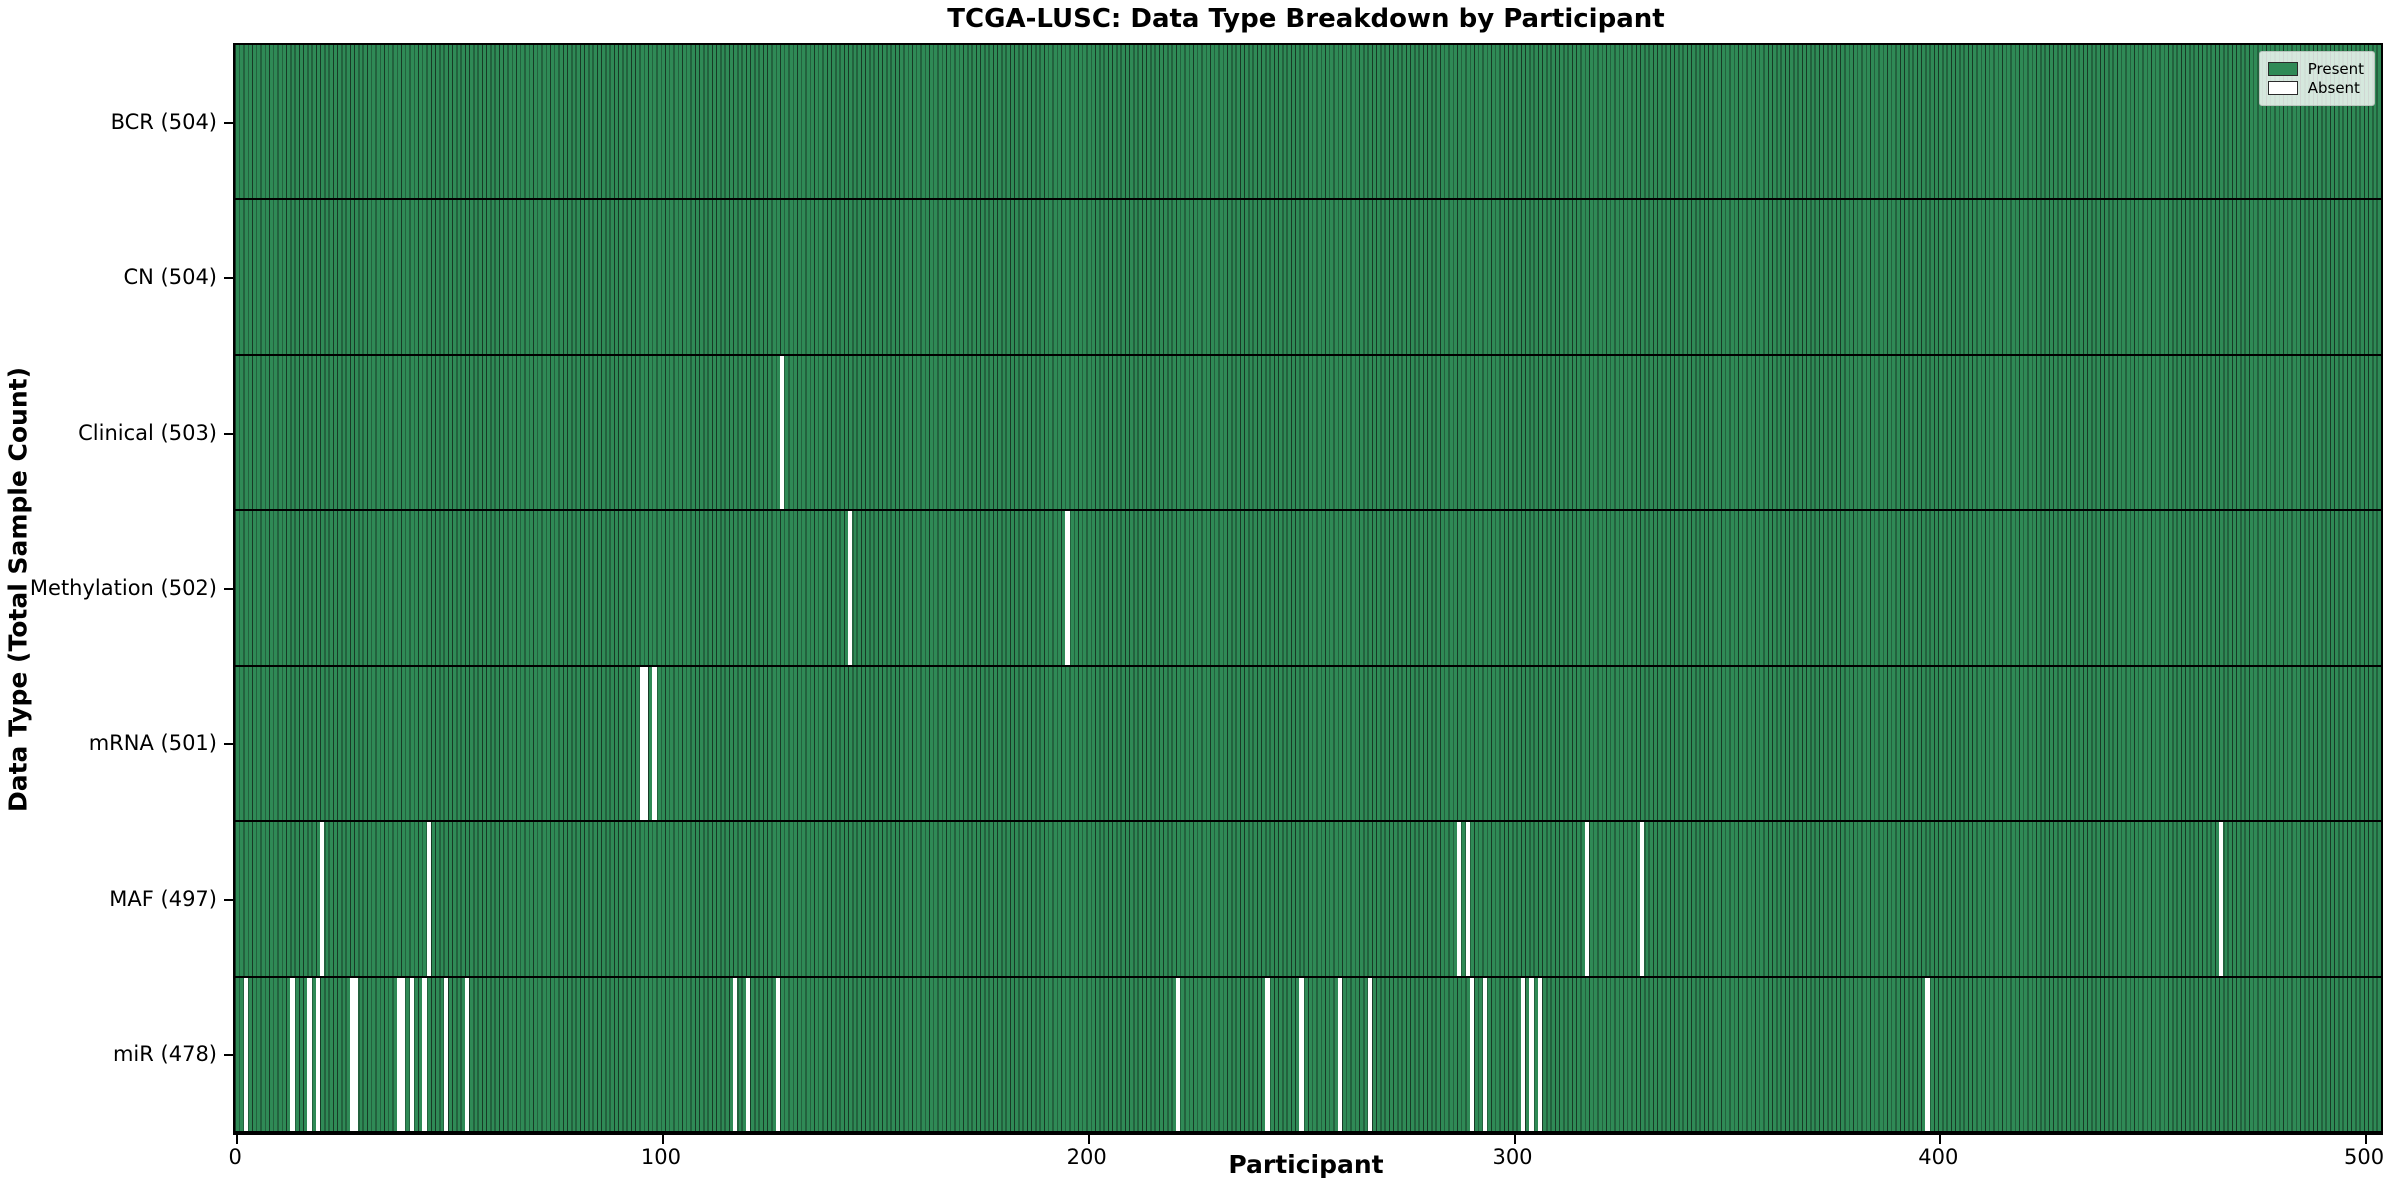 This screenshot has height=1200, width=2400. I want to click on x-tick-label-0: 0, so click(235, 1157).